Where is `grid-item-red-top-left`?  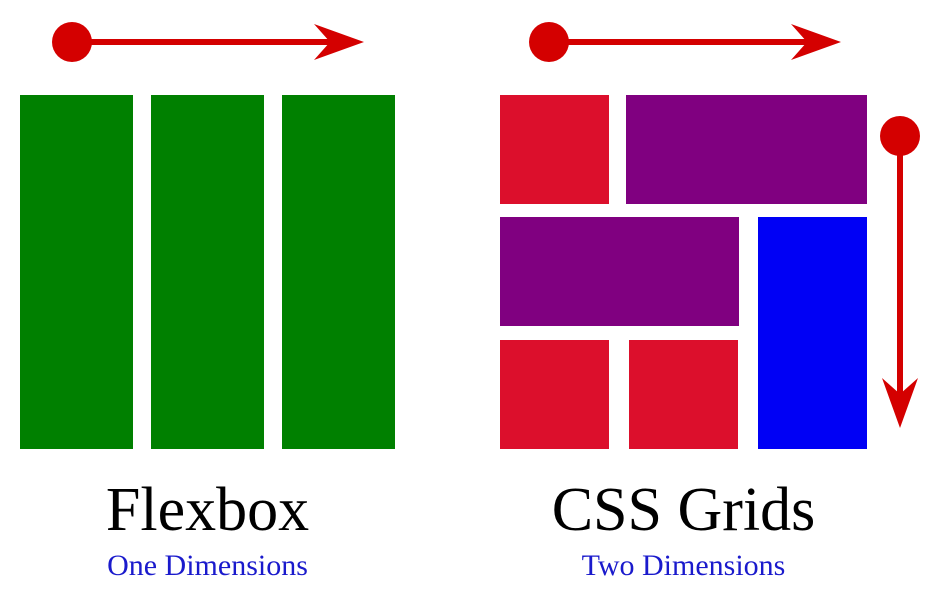
grid-item-red-top-left is located at coordinates (554, 149).